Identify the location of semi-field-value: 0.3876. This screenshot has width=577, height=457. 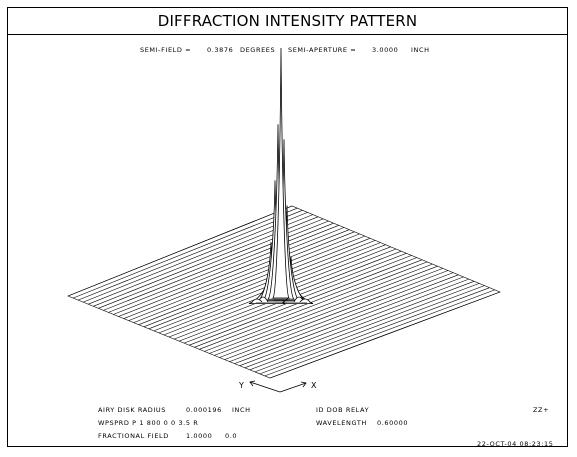
(220, 50).